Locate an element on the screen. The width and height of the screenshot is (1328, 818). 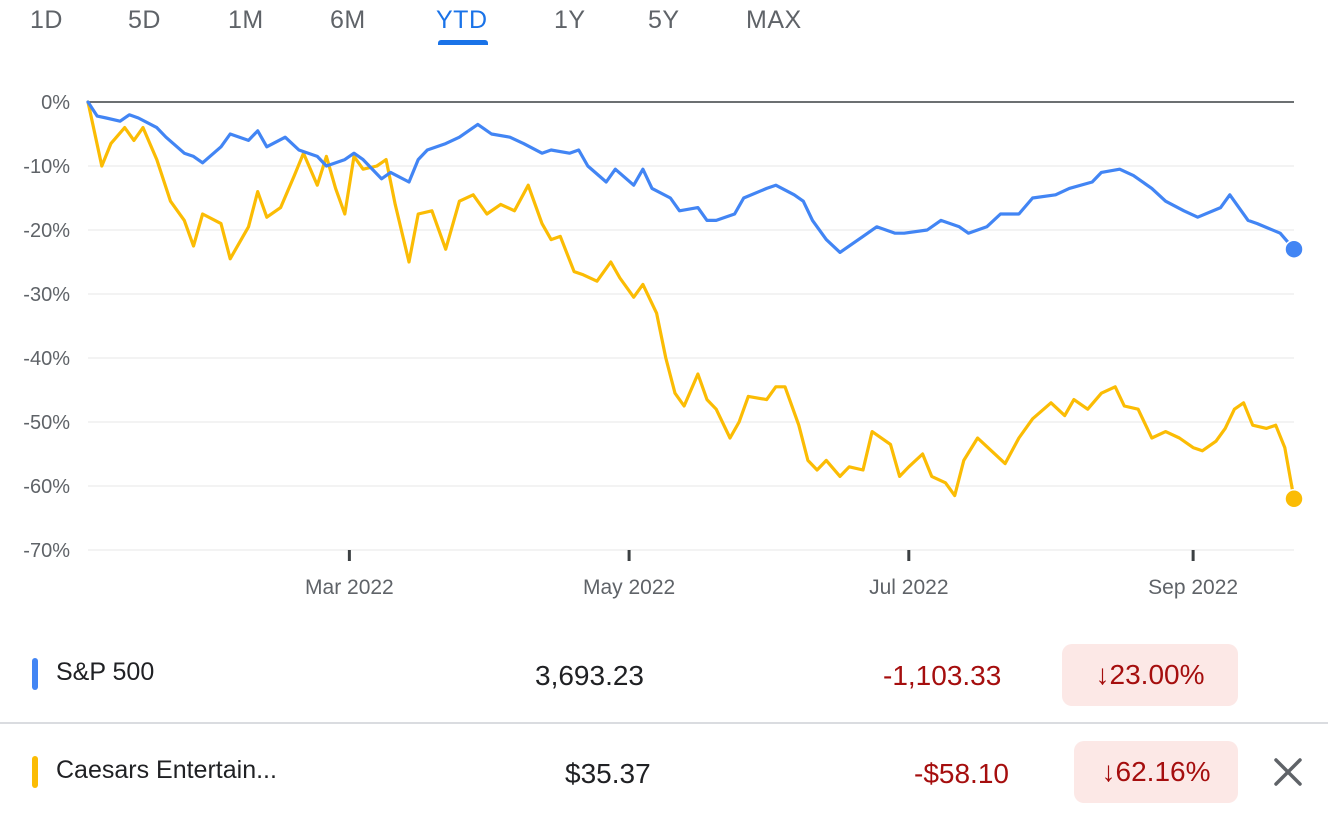
tab-max: MAX is located at coordinates (774, 20).